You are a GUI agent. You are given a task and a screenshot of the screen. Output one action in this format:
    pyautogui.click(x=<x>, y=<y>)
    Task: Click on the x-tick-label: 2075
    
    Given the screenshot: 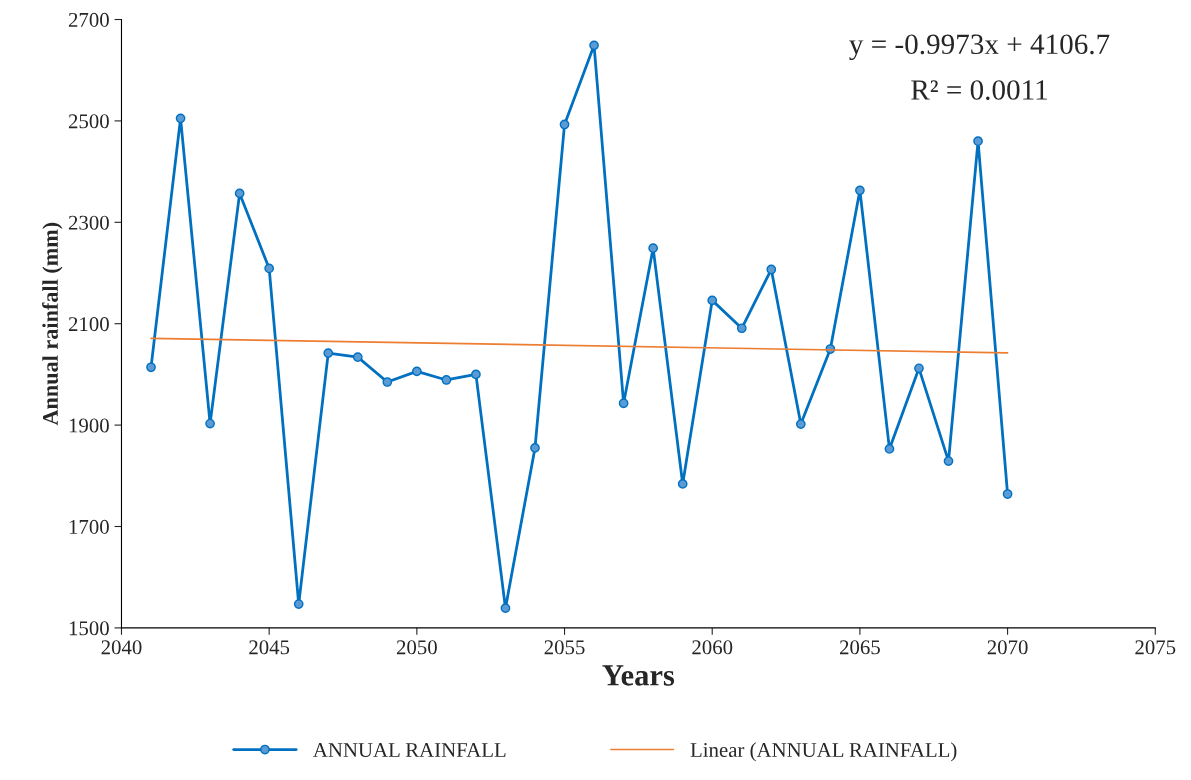 What is the action you would take?
    pyautogui.click(x=1155, y=647)
    